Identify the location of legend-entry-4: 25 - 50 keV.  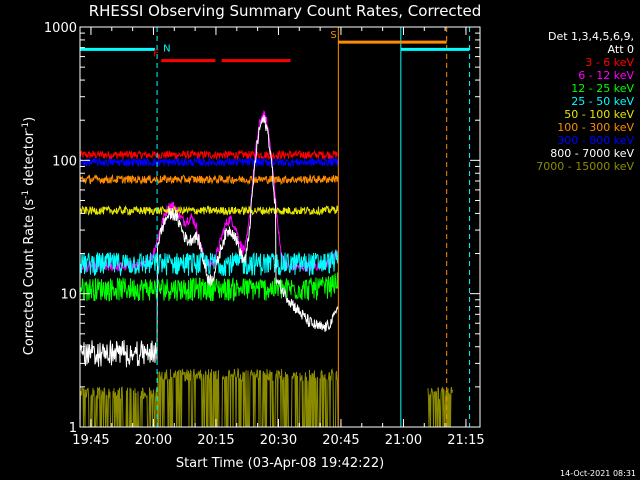
(602, 101).